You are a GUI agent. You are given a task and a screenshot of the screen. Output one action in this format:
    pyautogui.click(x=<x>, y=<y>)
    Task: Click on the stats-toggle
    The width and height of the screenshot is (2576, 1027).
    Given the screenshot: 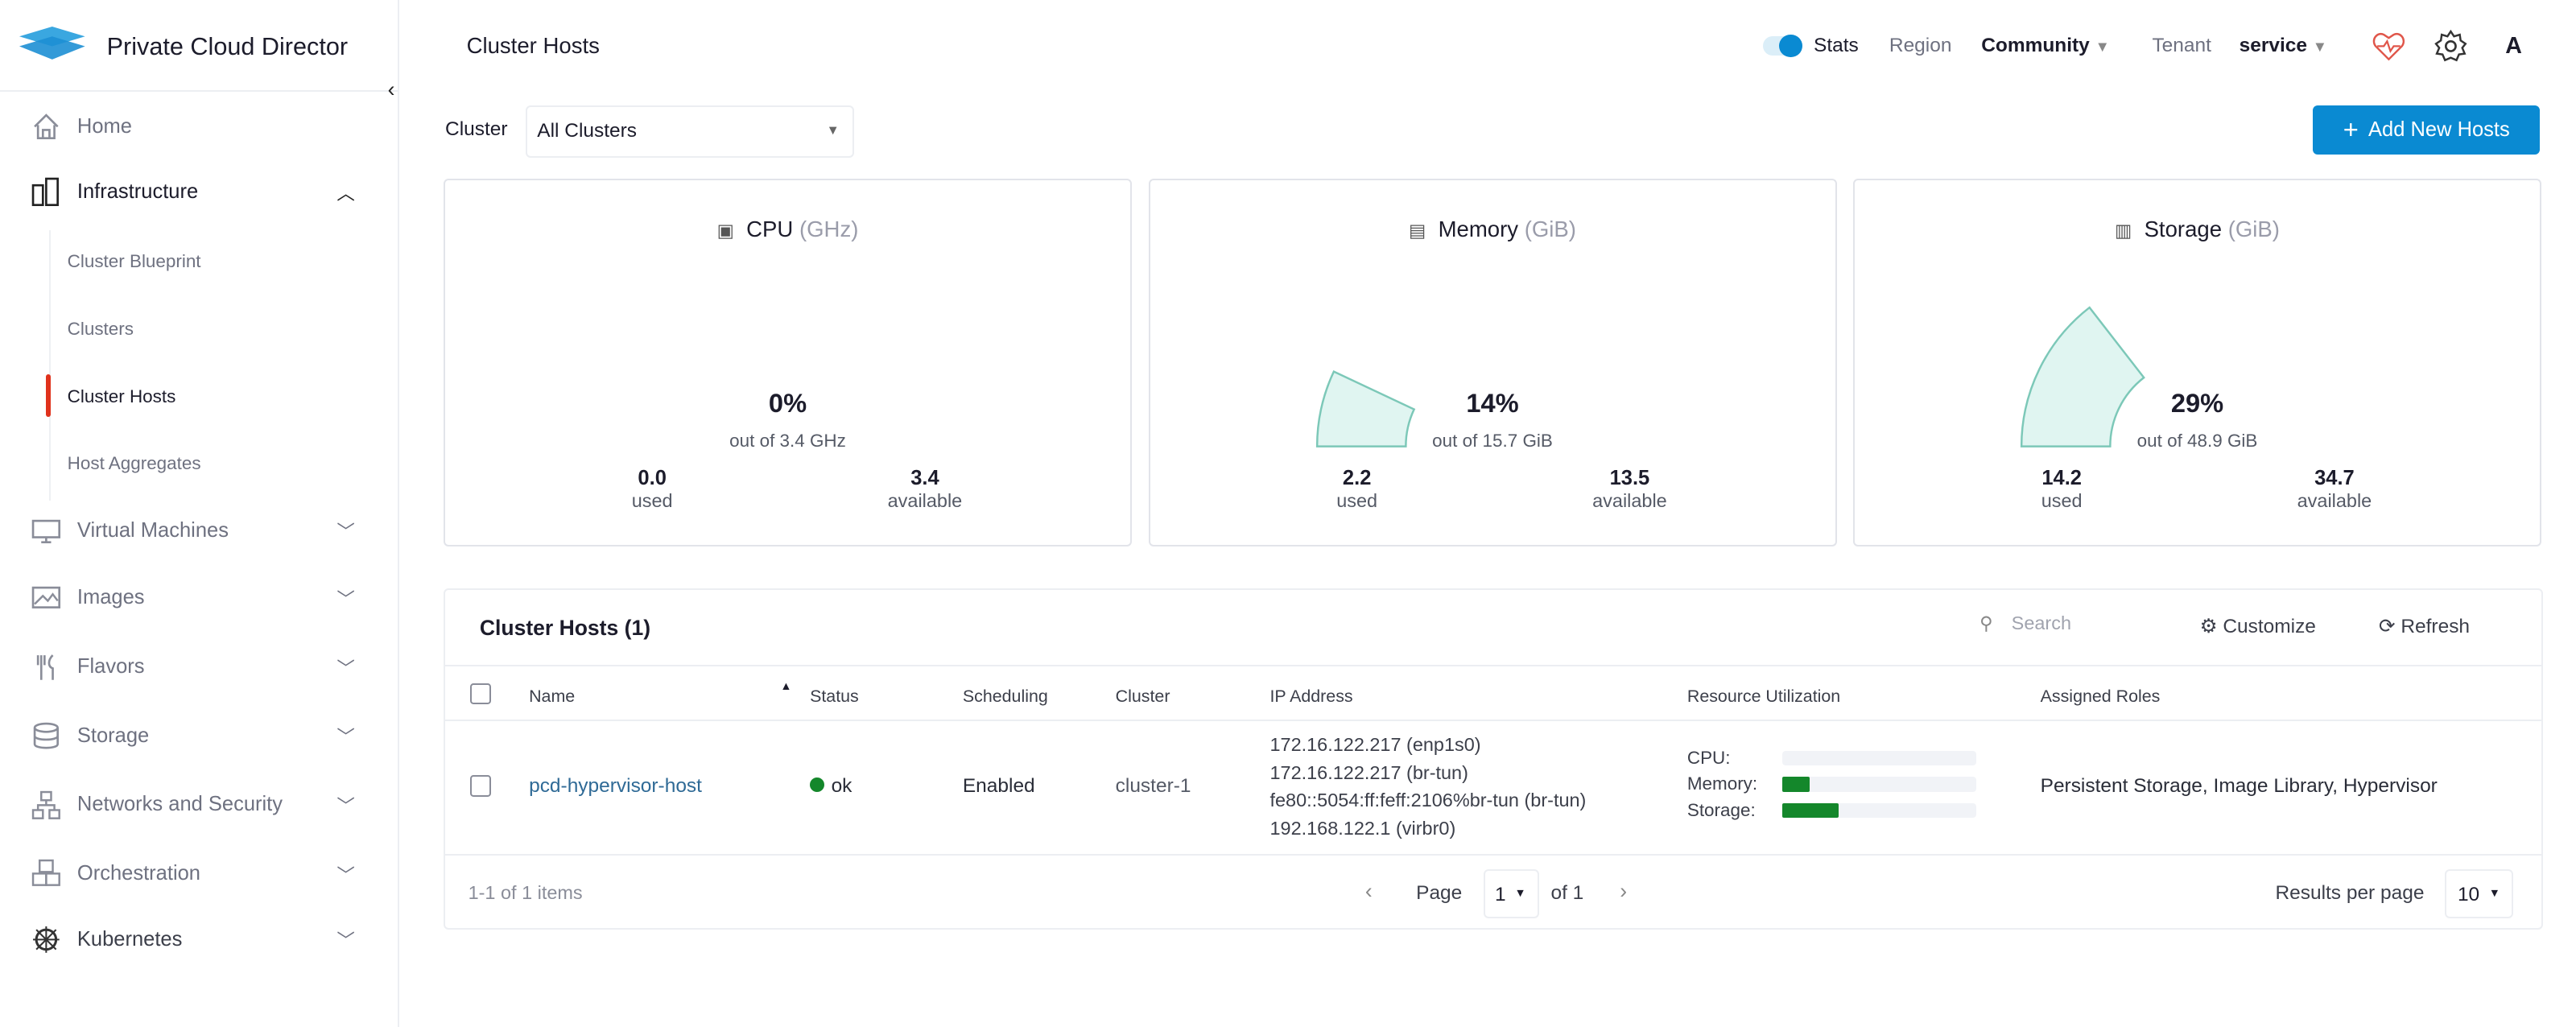 What is the action you would take?
    pyautogui.click(x=1782, y=46)
    